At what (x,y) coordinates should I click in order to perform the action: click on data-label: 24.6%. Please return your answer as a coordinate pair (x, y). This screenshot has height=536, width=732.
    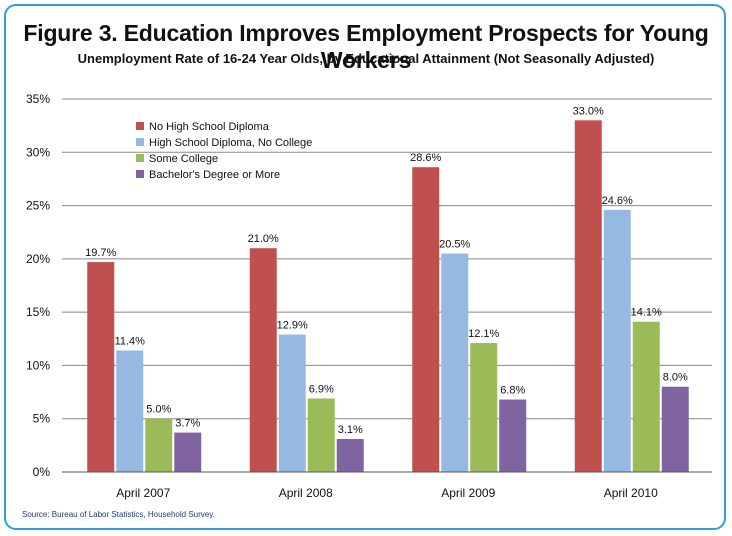
    Looking at the image, I should click on (617, 201).